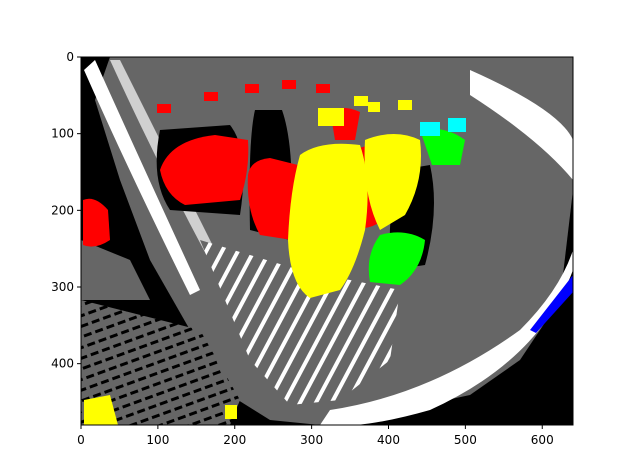 This screenshot has width=637, height=475. I want to click on green-regions, so click(416, 206).